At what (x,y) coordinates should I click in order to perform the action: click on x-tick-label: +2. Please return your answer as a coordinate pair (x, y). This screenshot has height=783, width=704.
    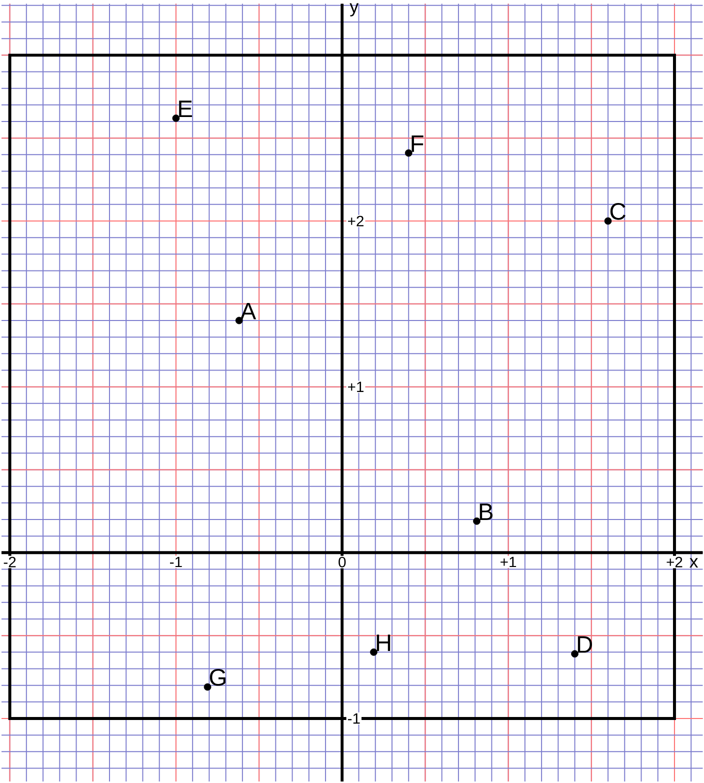
    Looking at the image, I should click on (674, 562).